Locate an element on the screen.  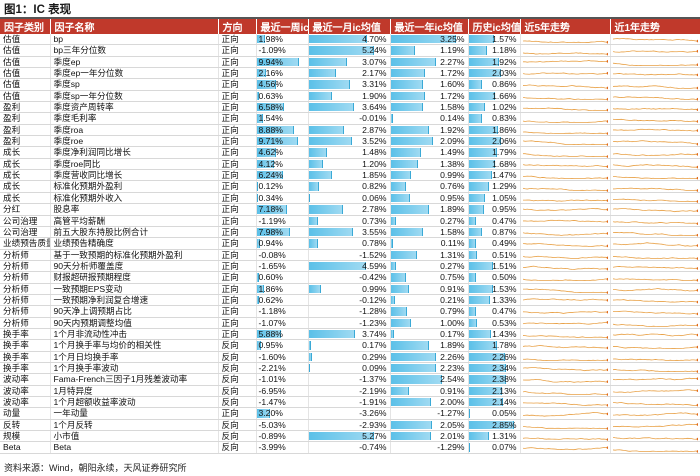
week-ic-cell: -1.07% is located at coordinates (282, 323).